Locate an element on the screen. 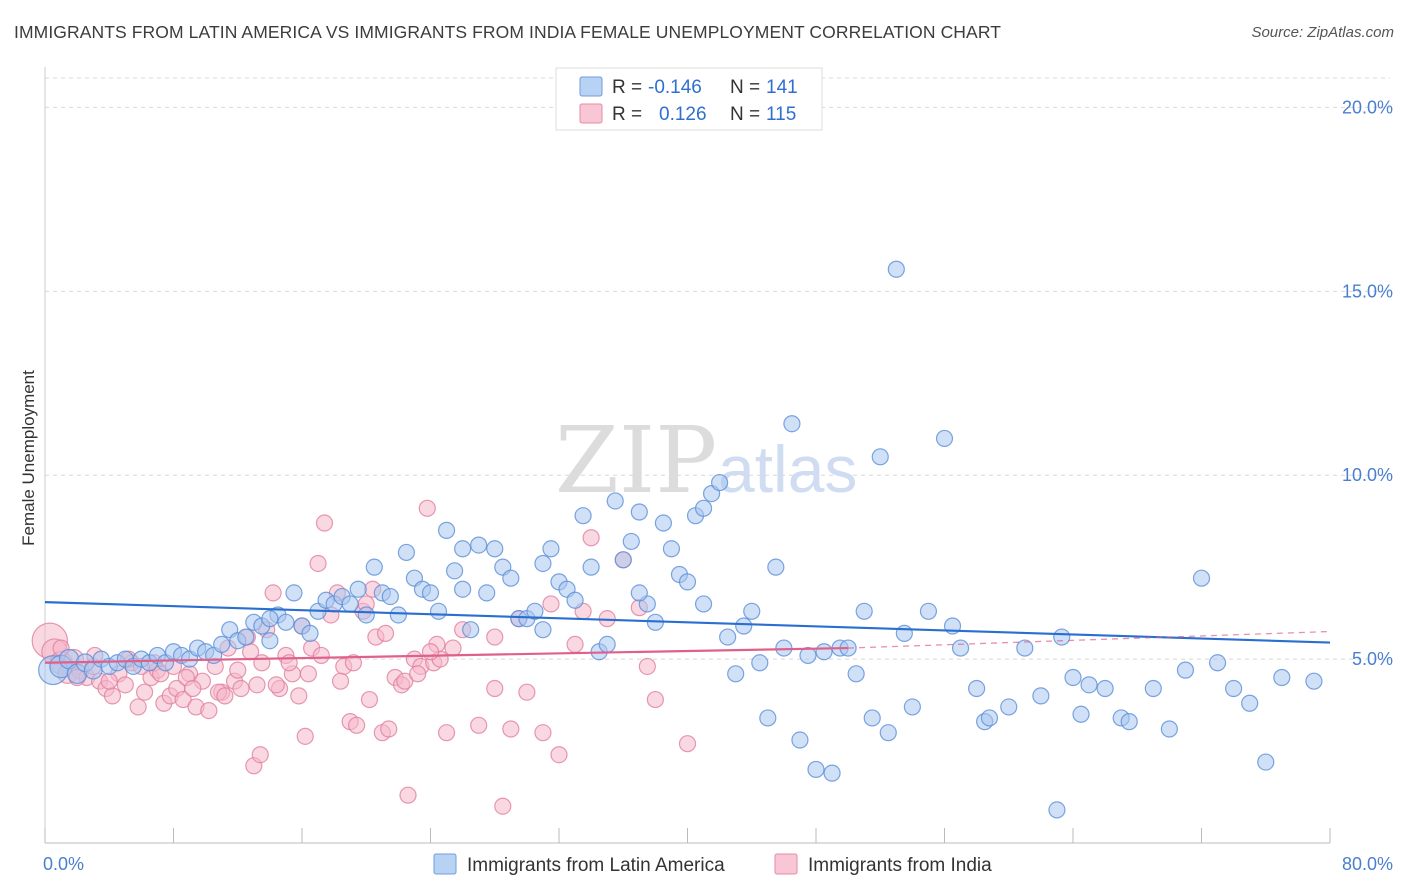  series-label-latin-america: Immigrants from Latin America is located at coordinates (596, 865).